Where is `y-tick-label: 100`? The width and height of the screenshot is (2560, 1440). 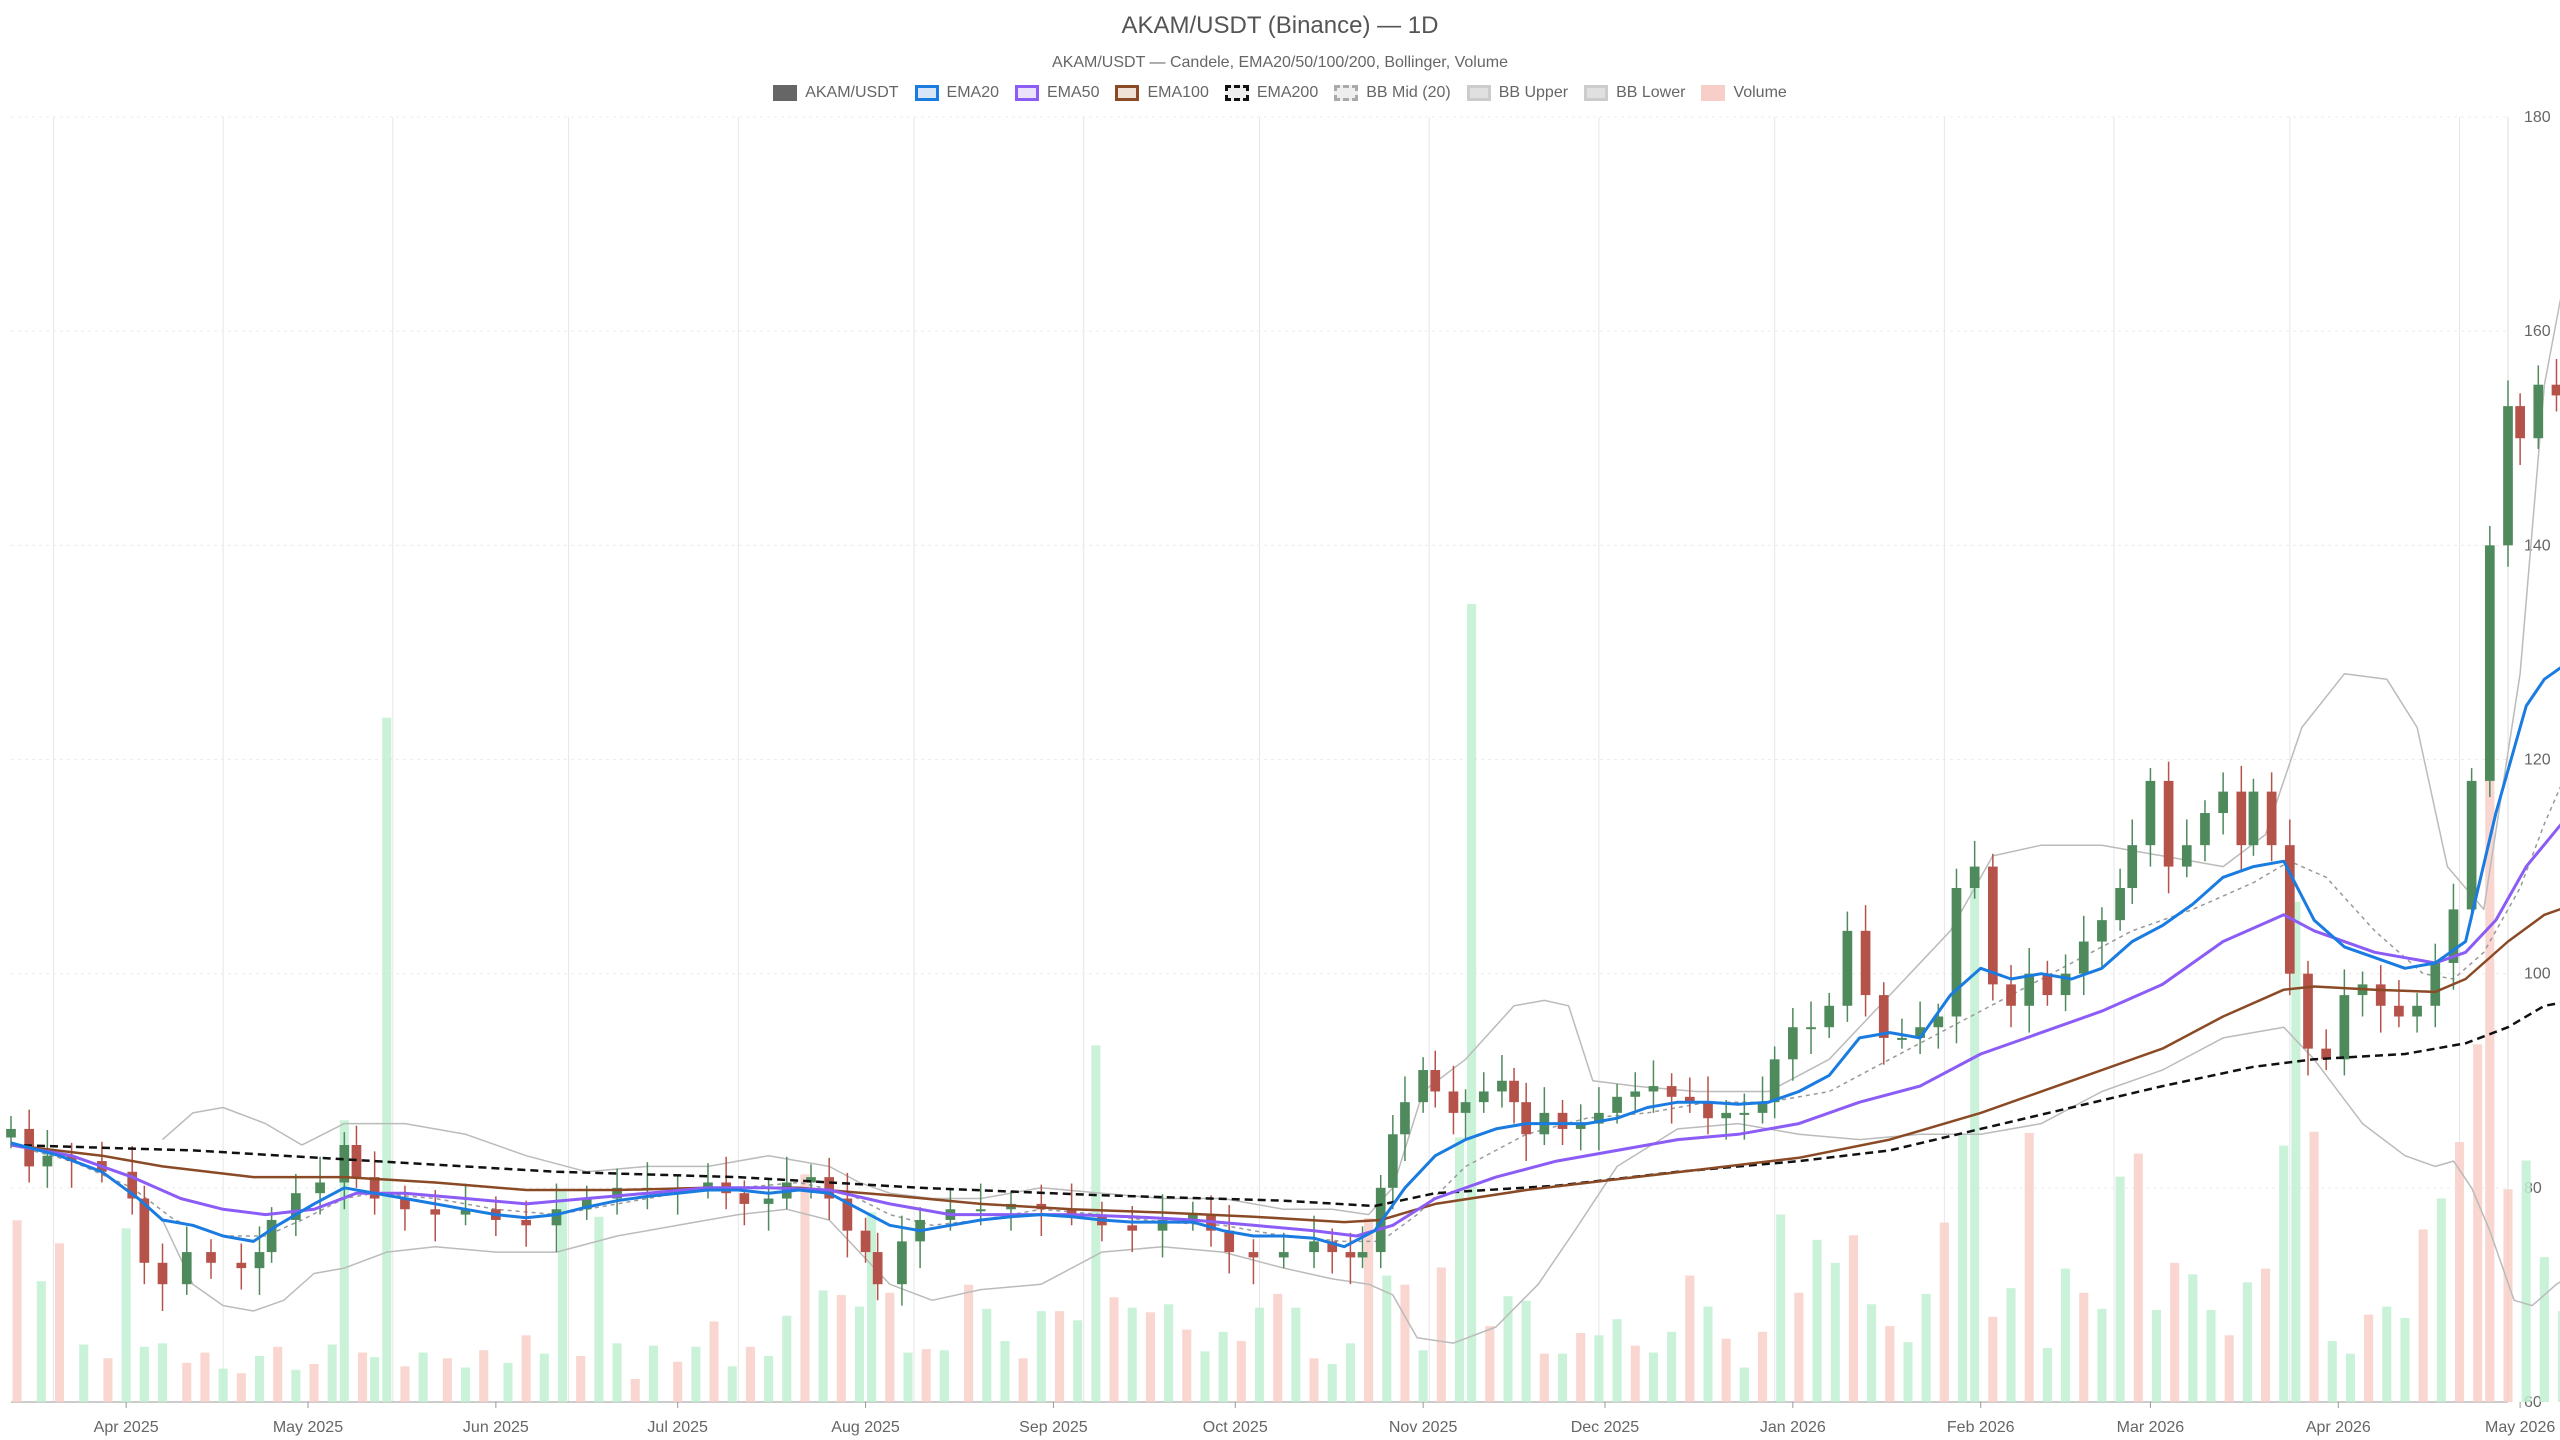
y-tick-label: 100 is located at coordinates (2537, 974).